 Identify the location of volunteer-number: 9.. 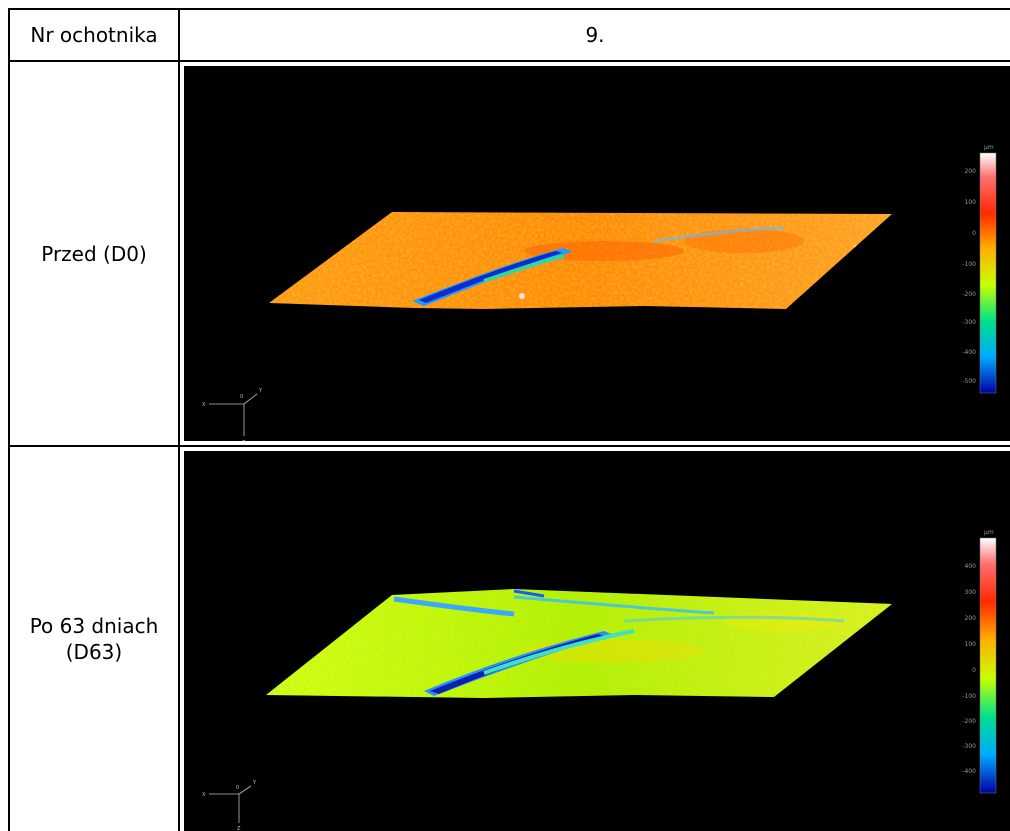
(595, 35).